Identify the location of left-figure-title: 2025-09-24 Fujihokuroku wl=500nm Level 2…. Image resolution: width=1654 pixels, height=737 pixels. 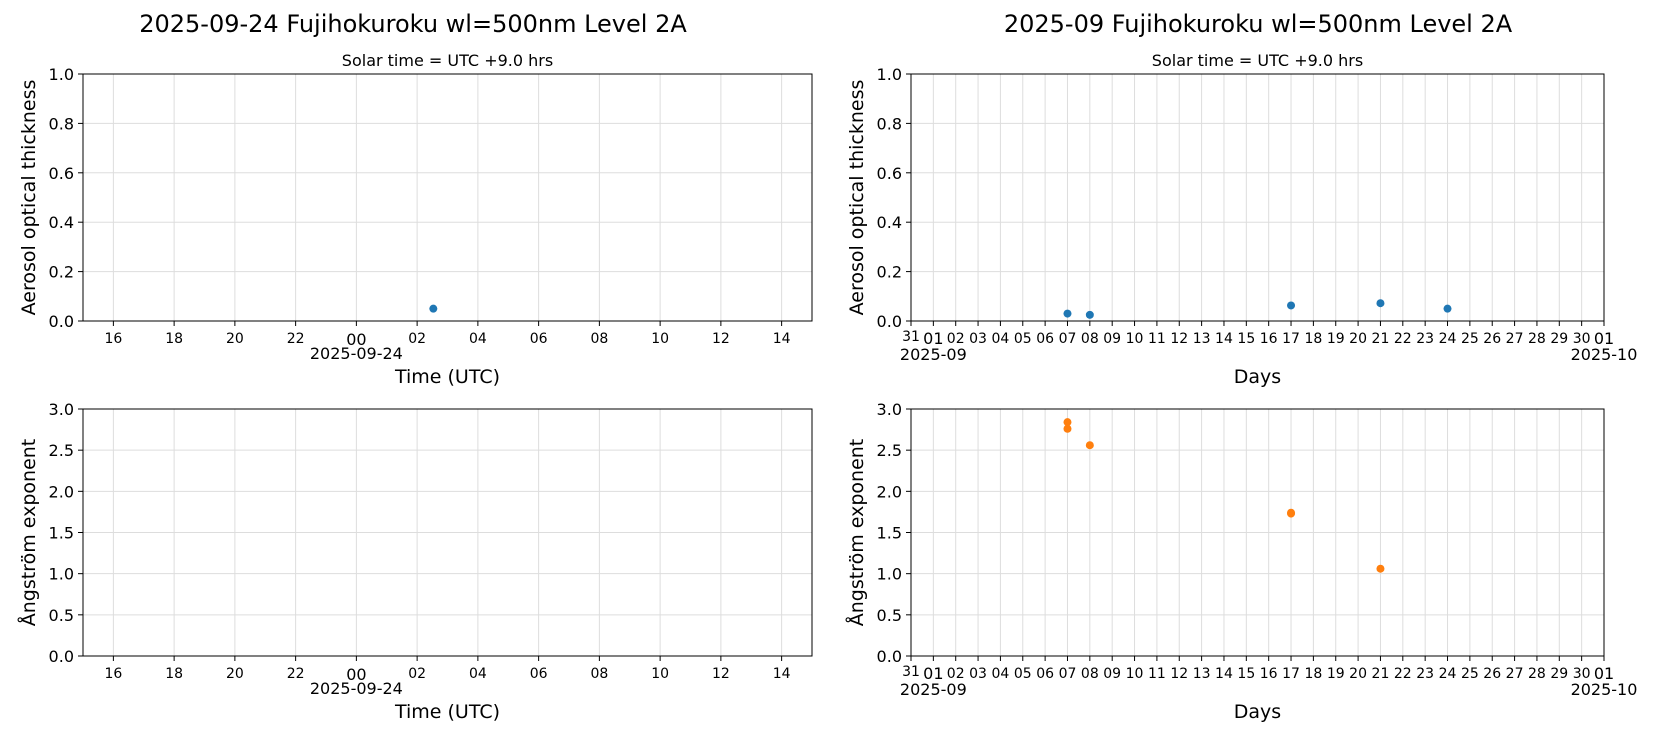
(413, 24).